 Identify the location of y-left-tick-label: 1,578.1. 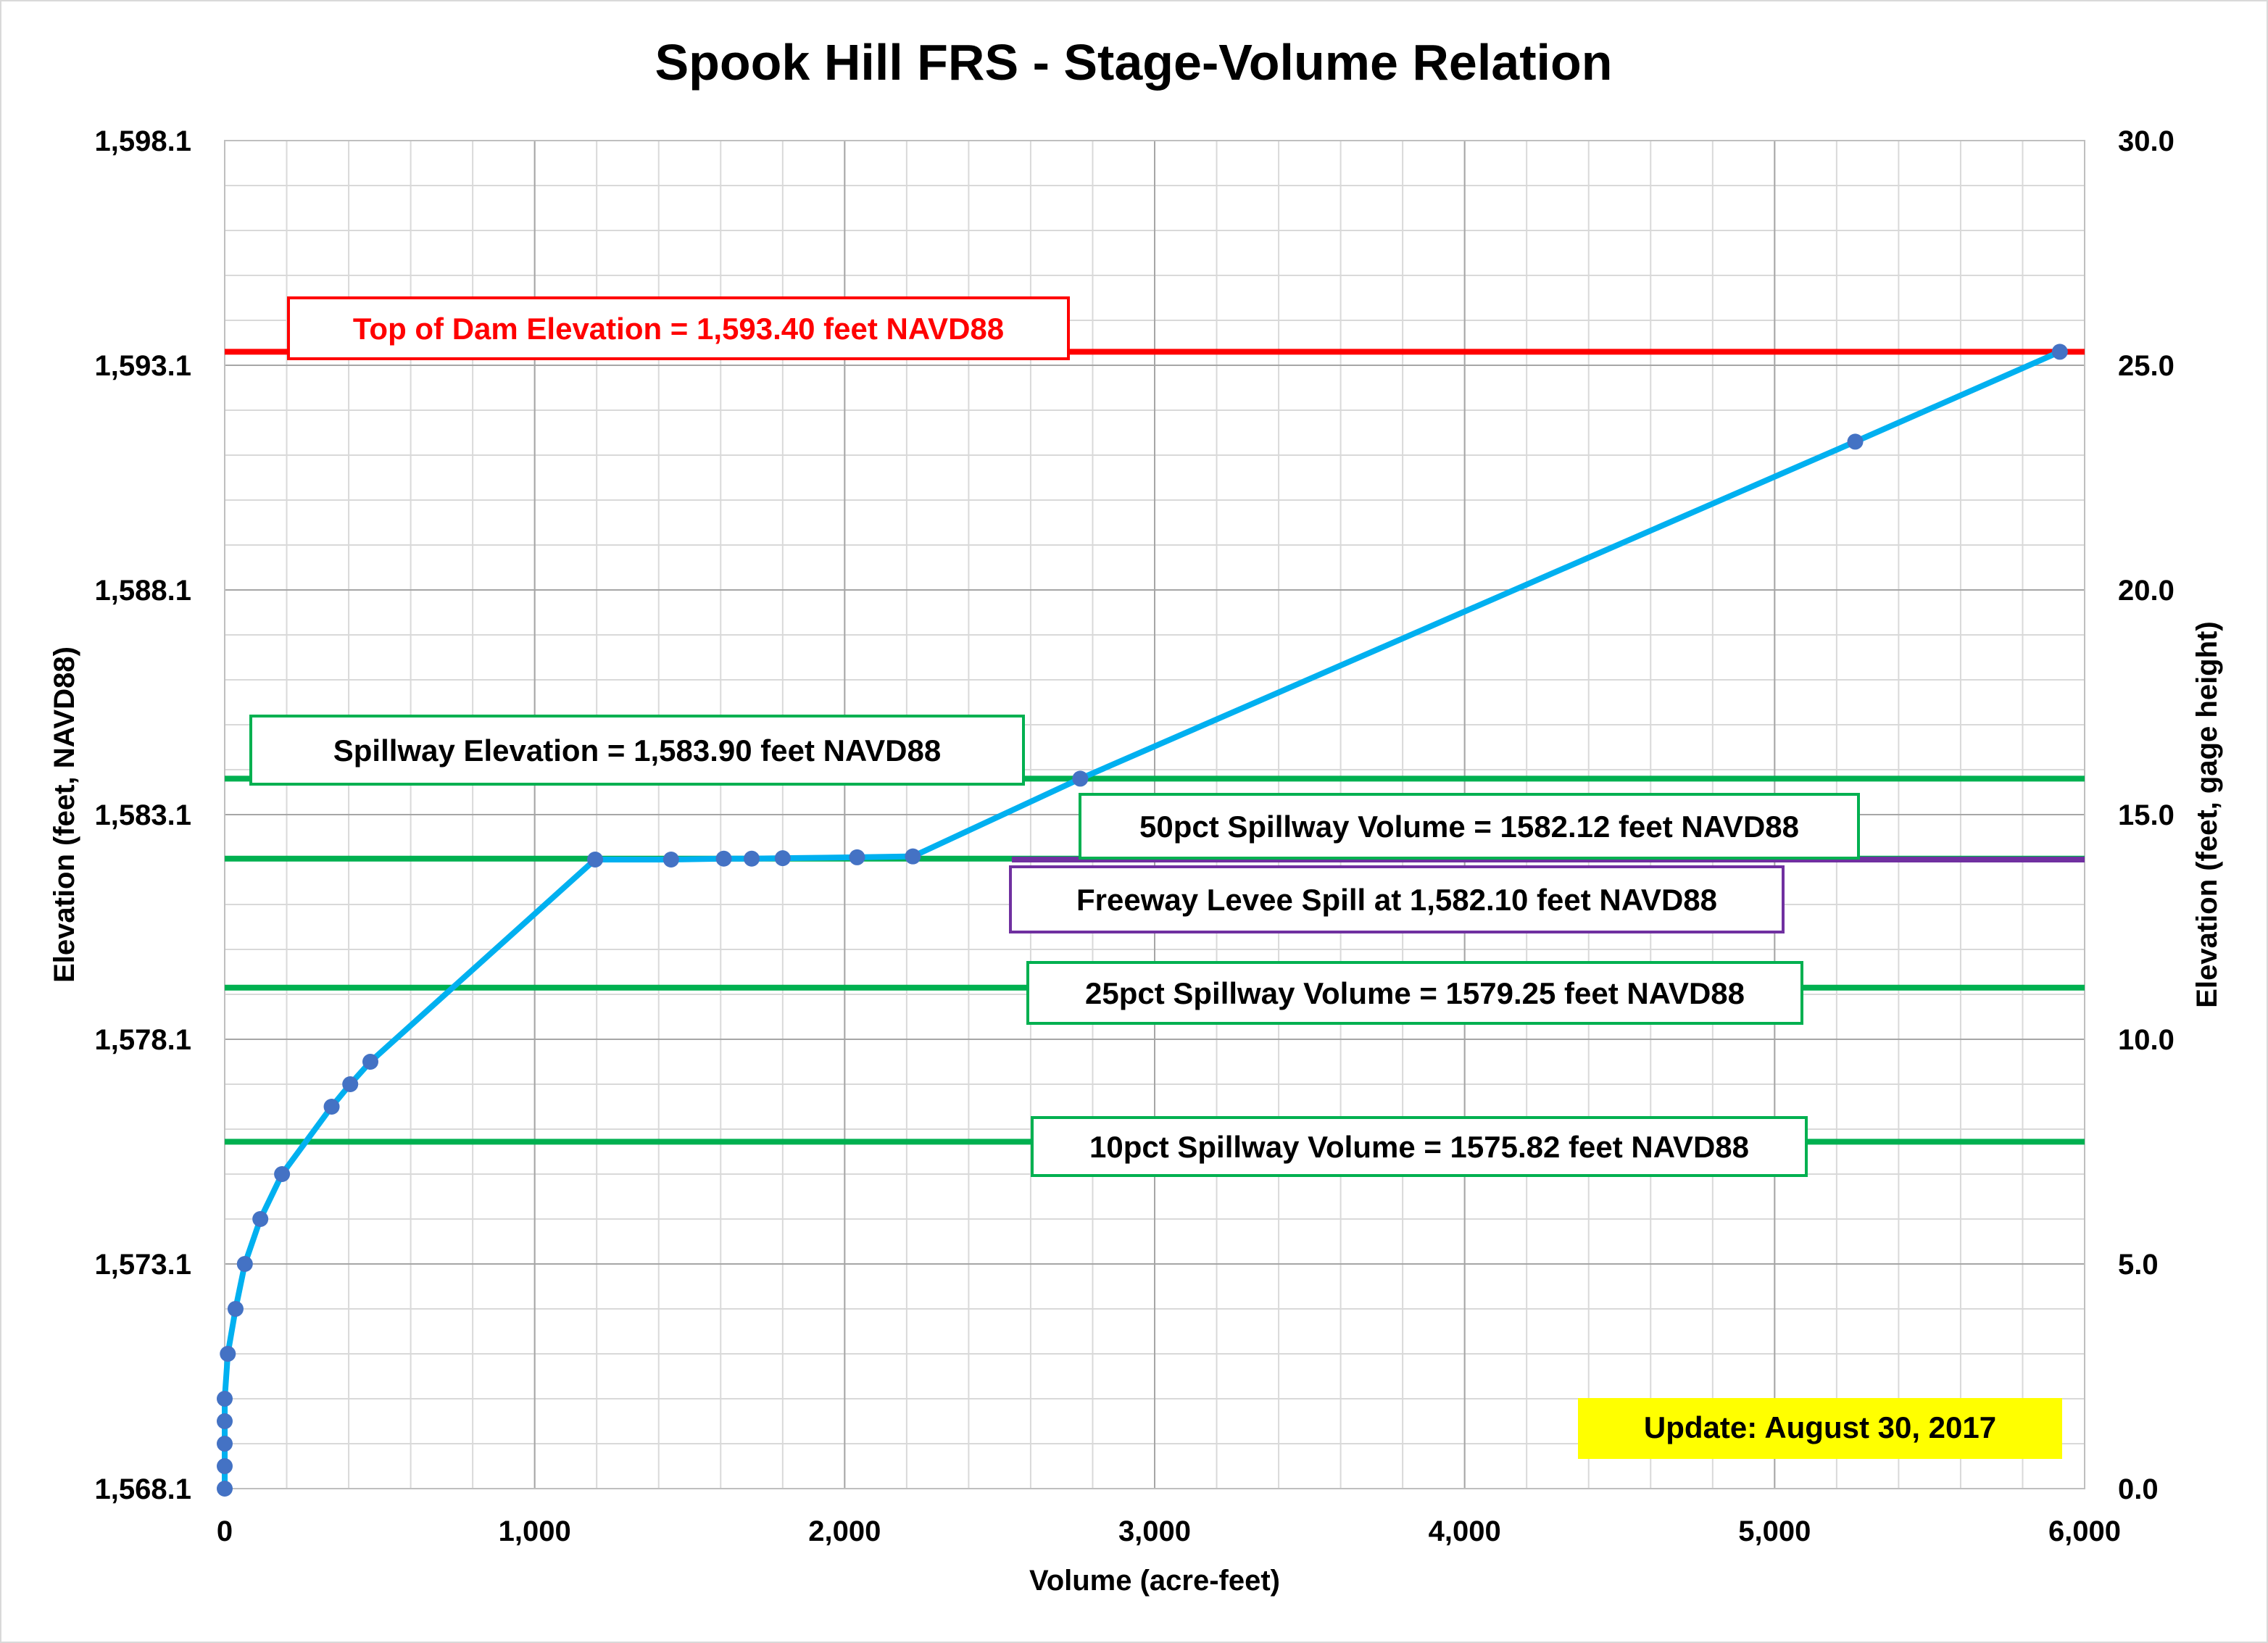
(143, 1040).